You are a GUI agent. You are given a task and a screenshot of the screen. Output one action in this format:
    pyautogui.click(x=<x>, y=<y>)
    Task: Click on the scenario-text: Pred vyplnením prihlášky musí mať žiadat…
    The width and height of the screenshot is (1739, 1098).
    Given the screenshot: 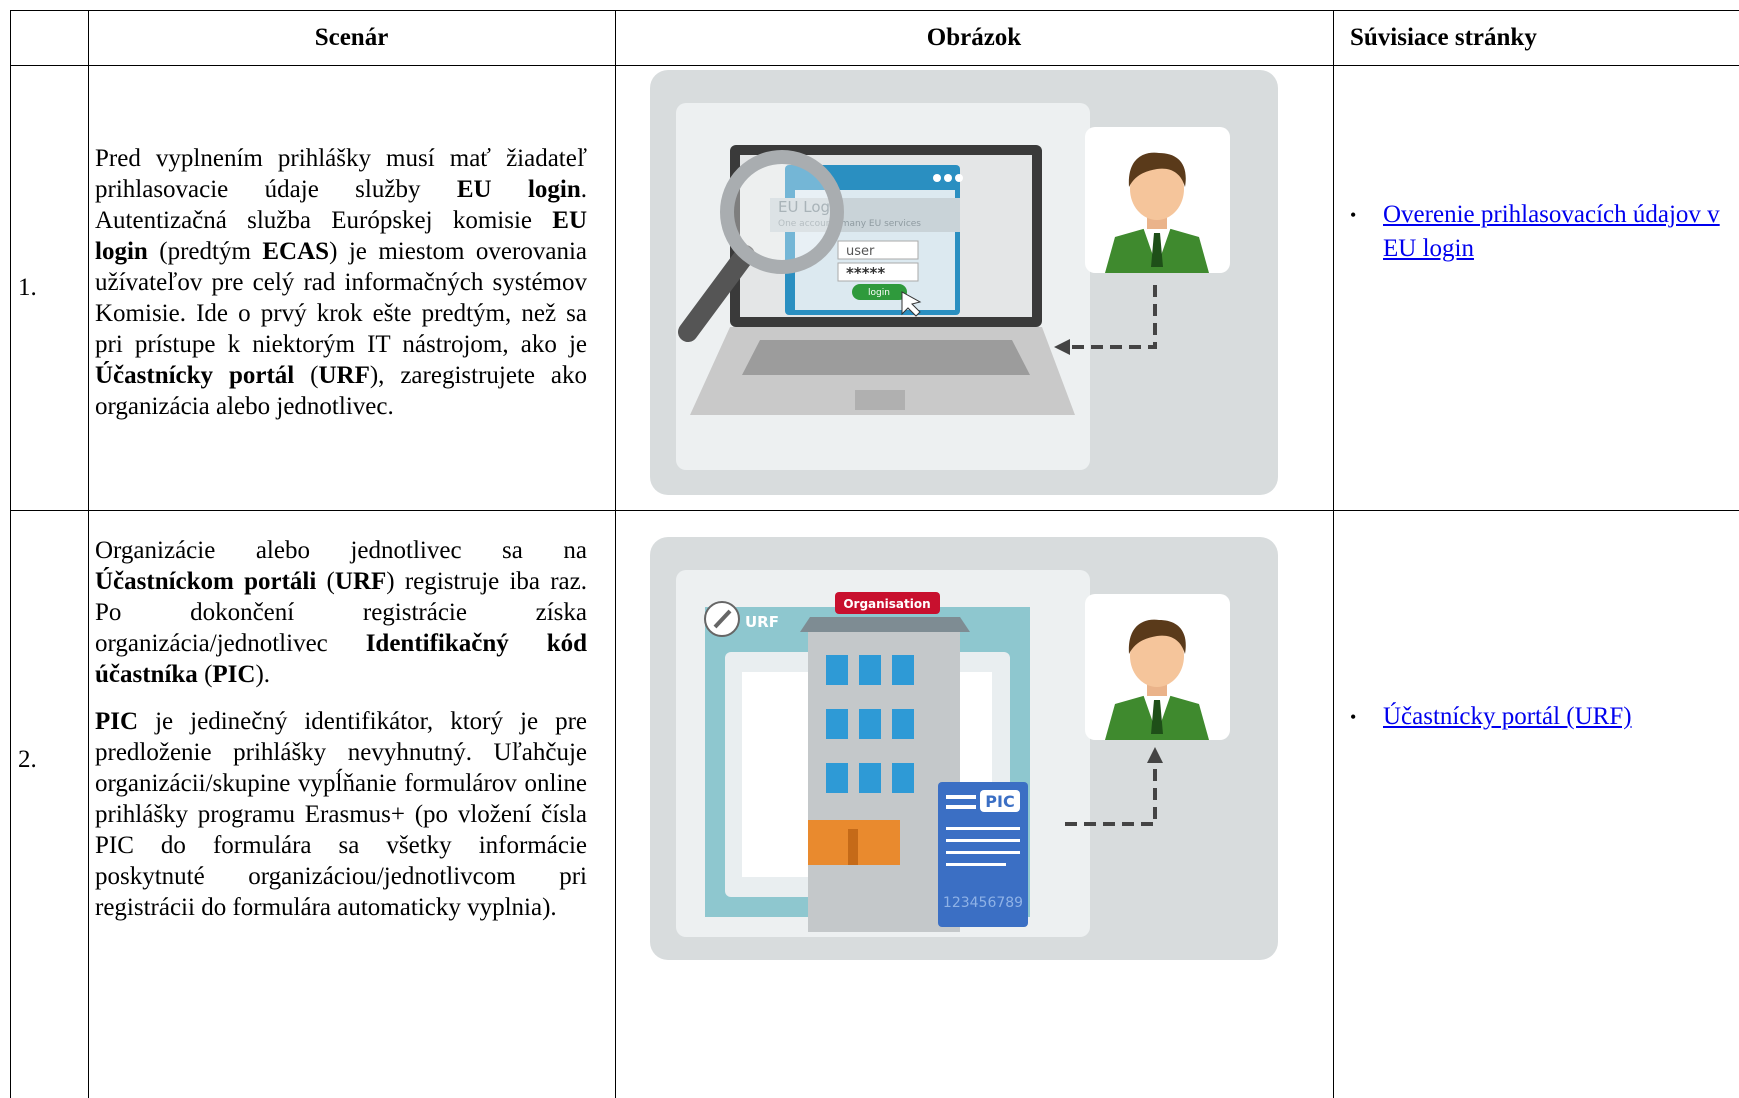 What is the action you would take?
    pyautogui.click(x=341, y=290)
    